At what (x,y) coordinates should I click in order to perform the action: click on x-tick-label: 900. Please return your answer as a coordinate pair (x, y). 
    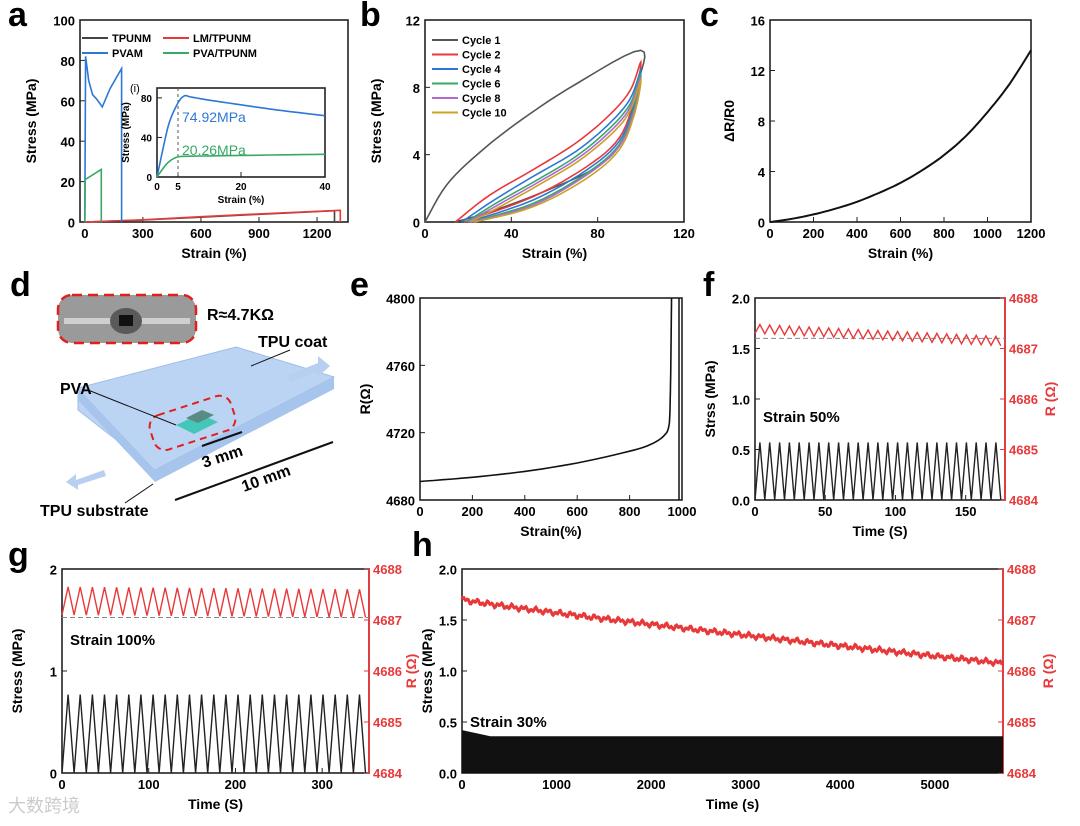
    Looking at the image, I should click on (259, 233).